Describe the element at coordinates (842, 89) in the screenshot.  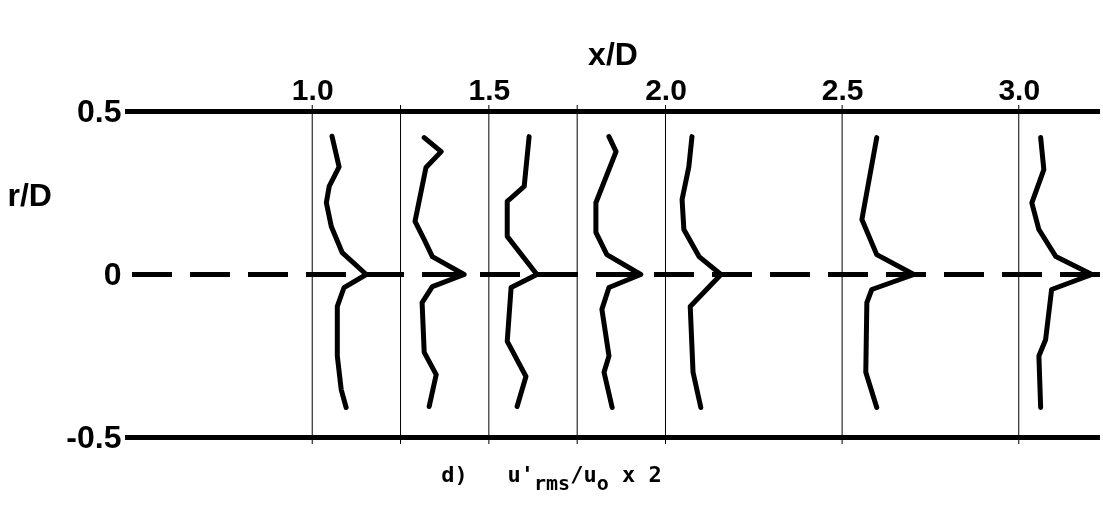
I see `x-tick-label: 2.5` at that location.